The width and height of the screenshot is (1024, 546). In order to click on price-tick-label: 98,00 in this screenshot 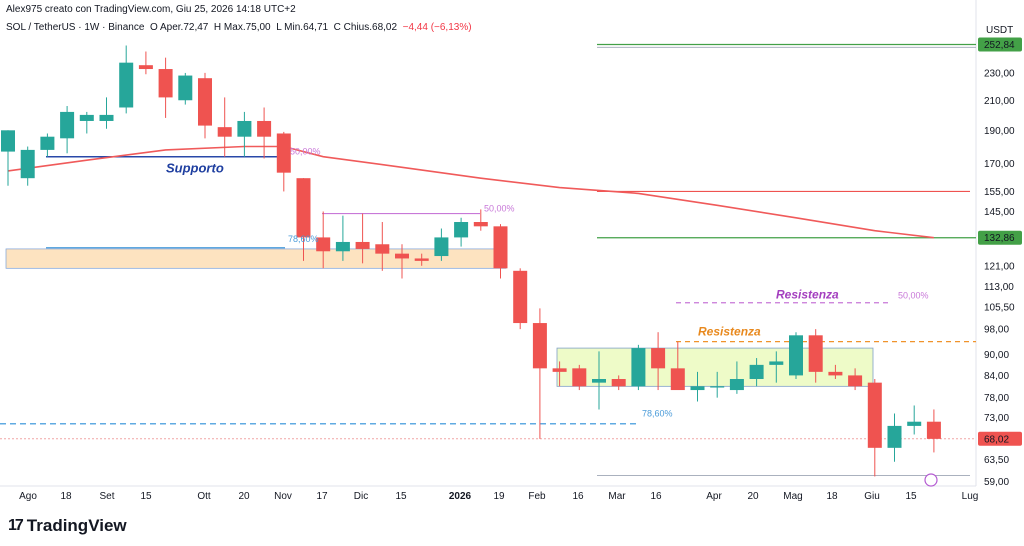, I will do `click(996, 330)`.